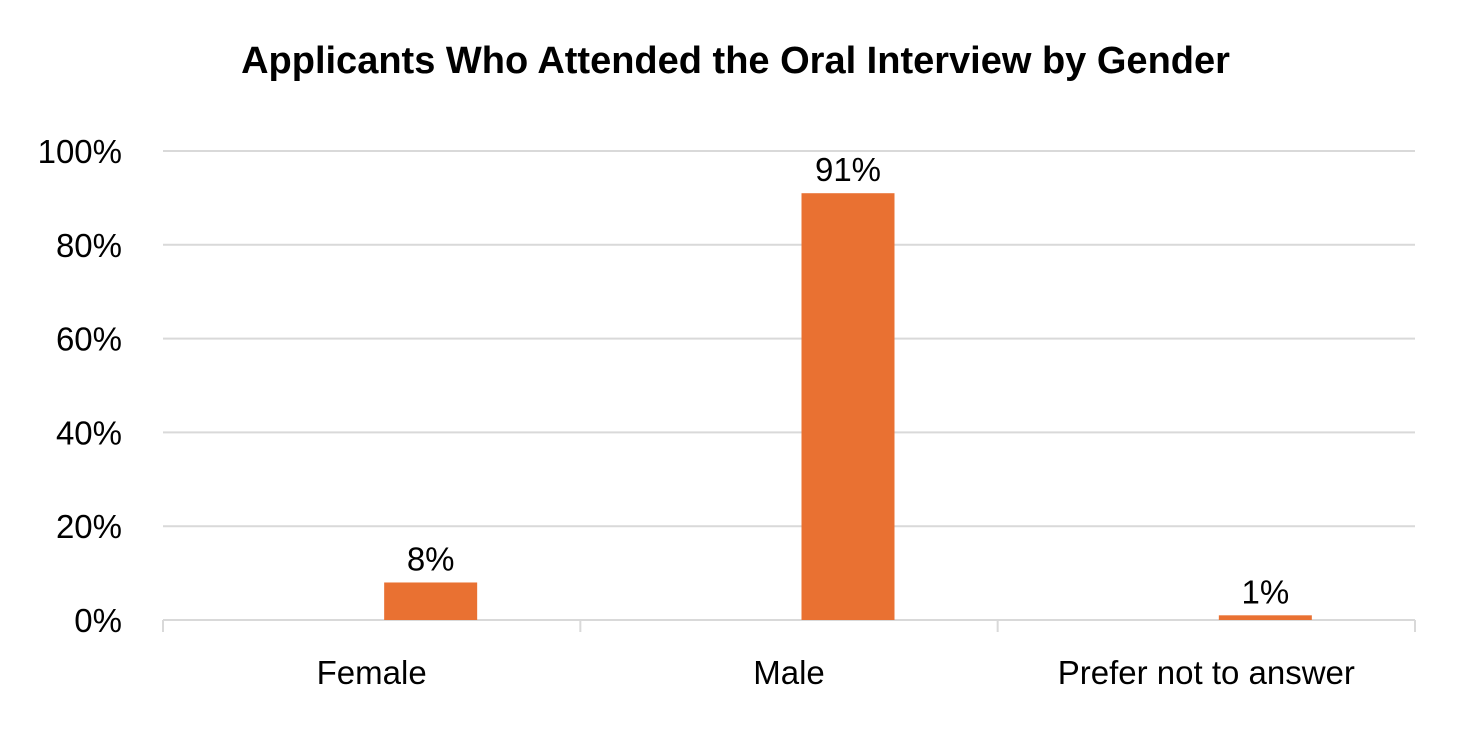  I want to click on data-label: 8%, so click(431, 558).